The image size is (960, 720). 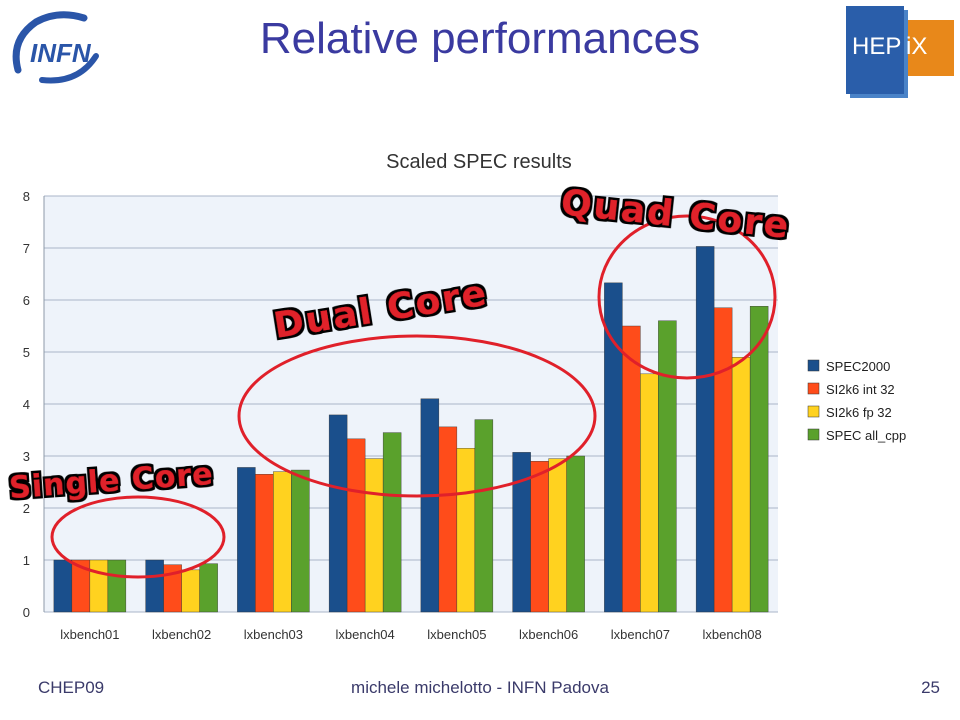 I want to click on y-tick-label: 8, so click(x=26, y=196).